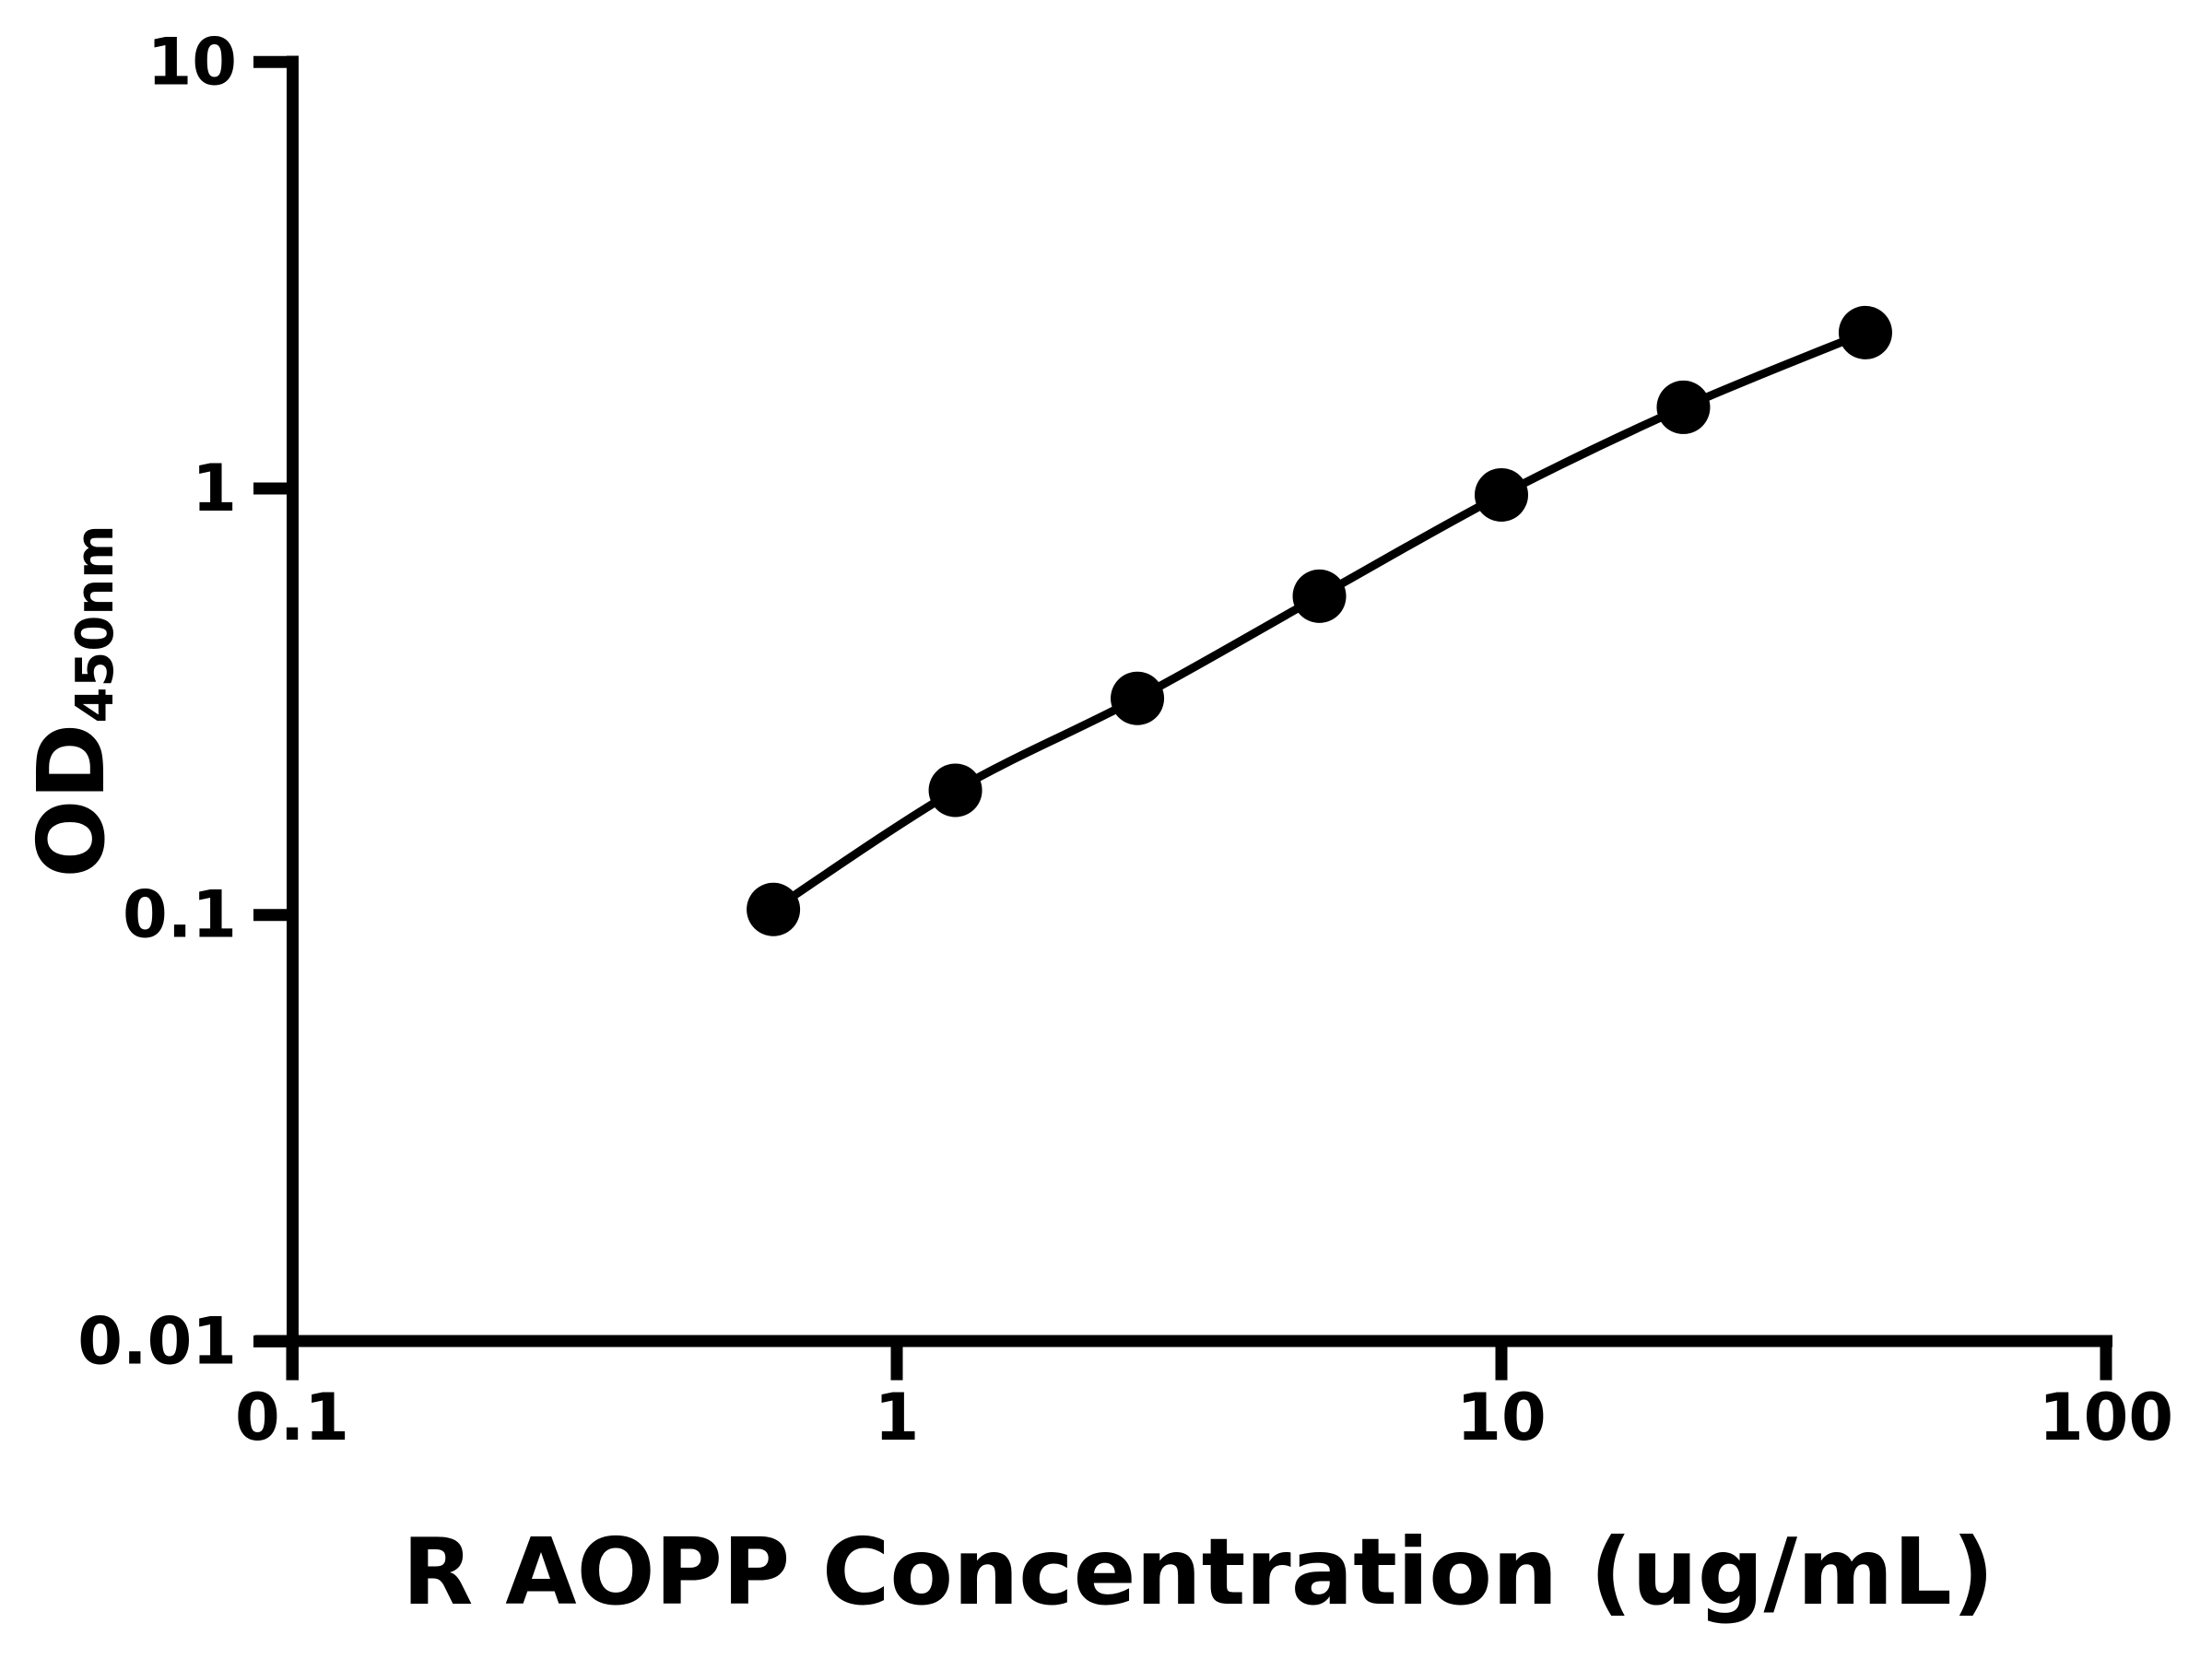  I want to click on y-axis-title: OD450nm, so click(71, 700).